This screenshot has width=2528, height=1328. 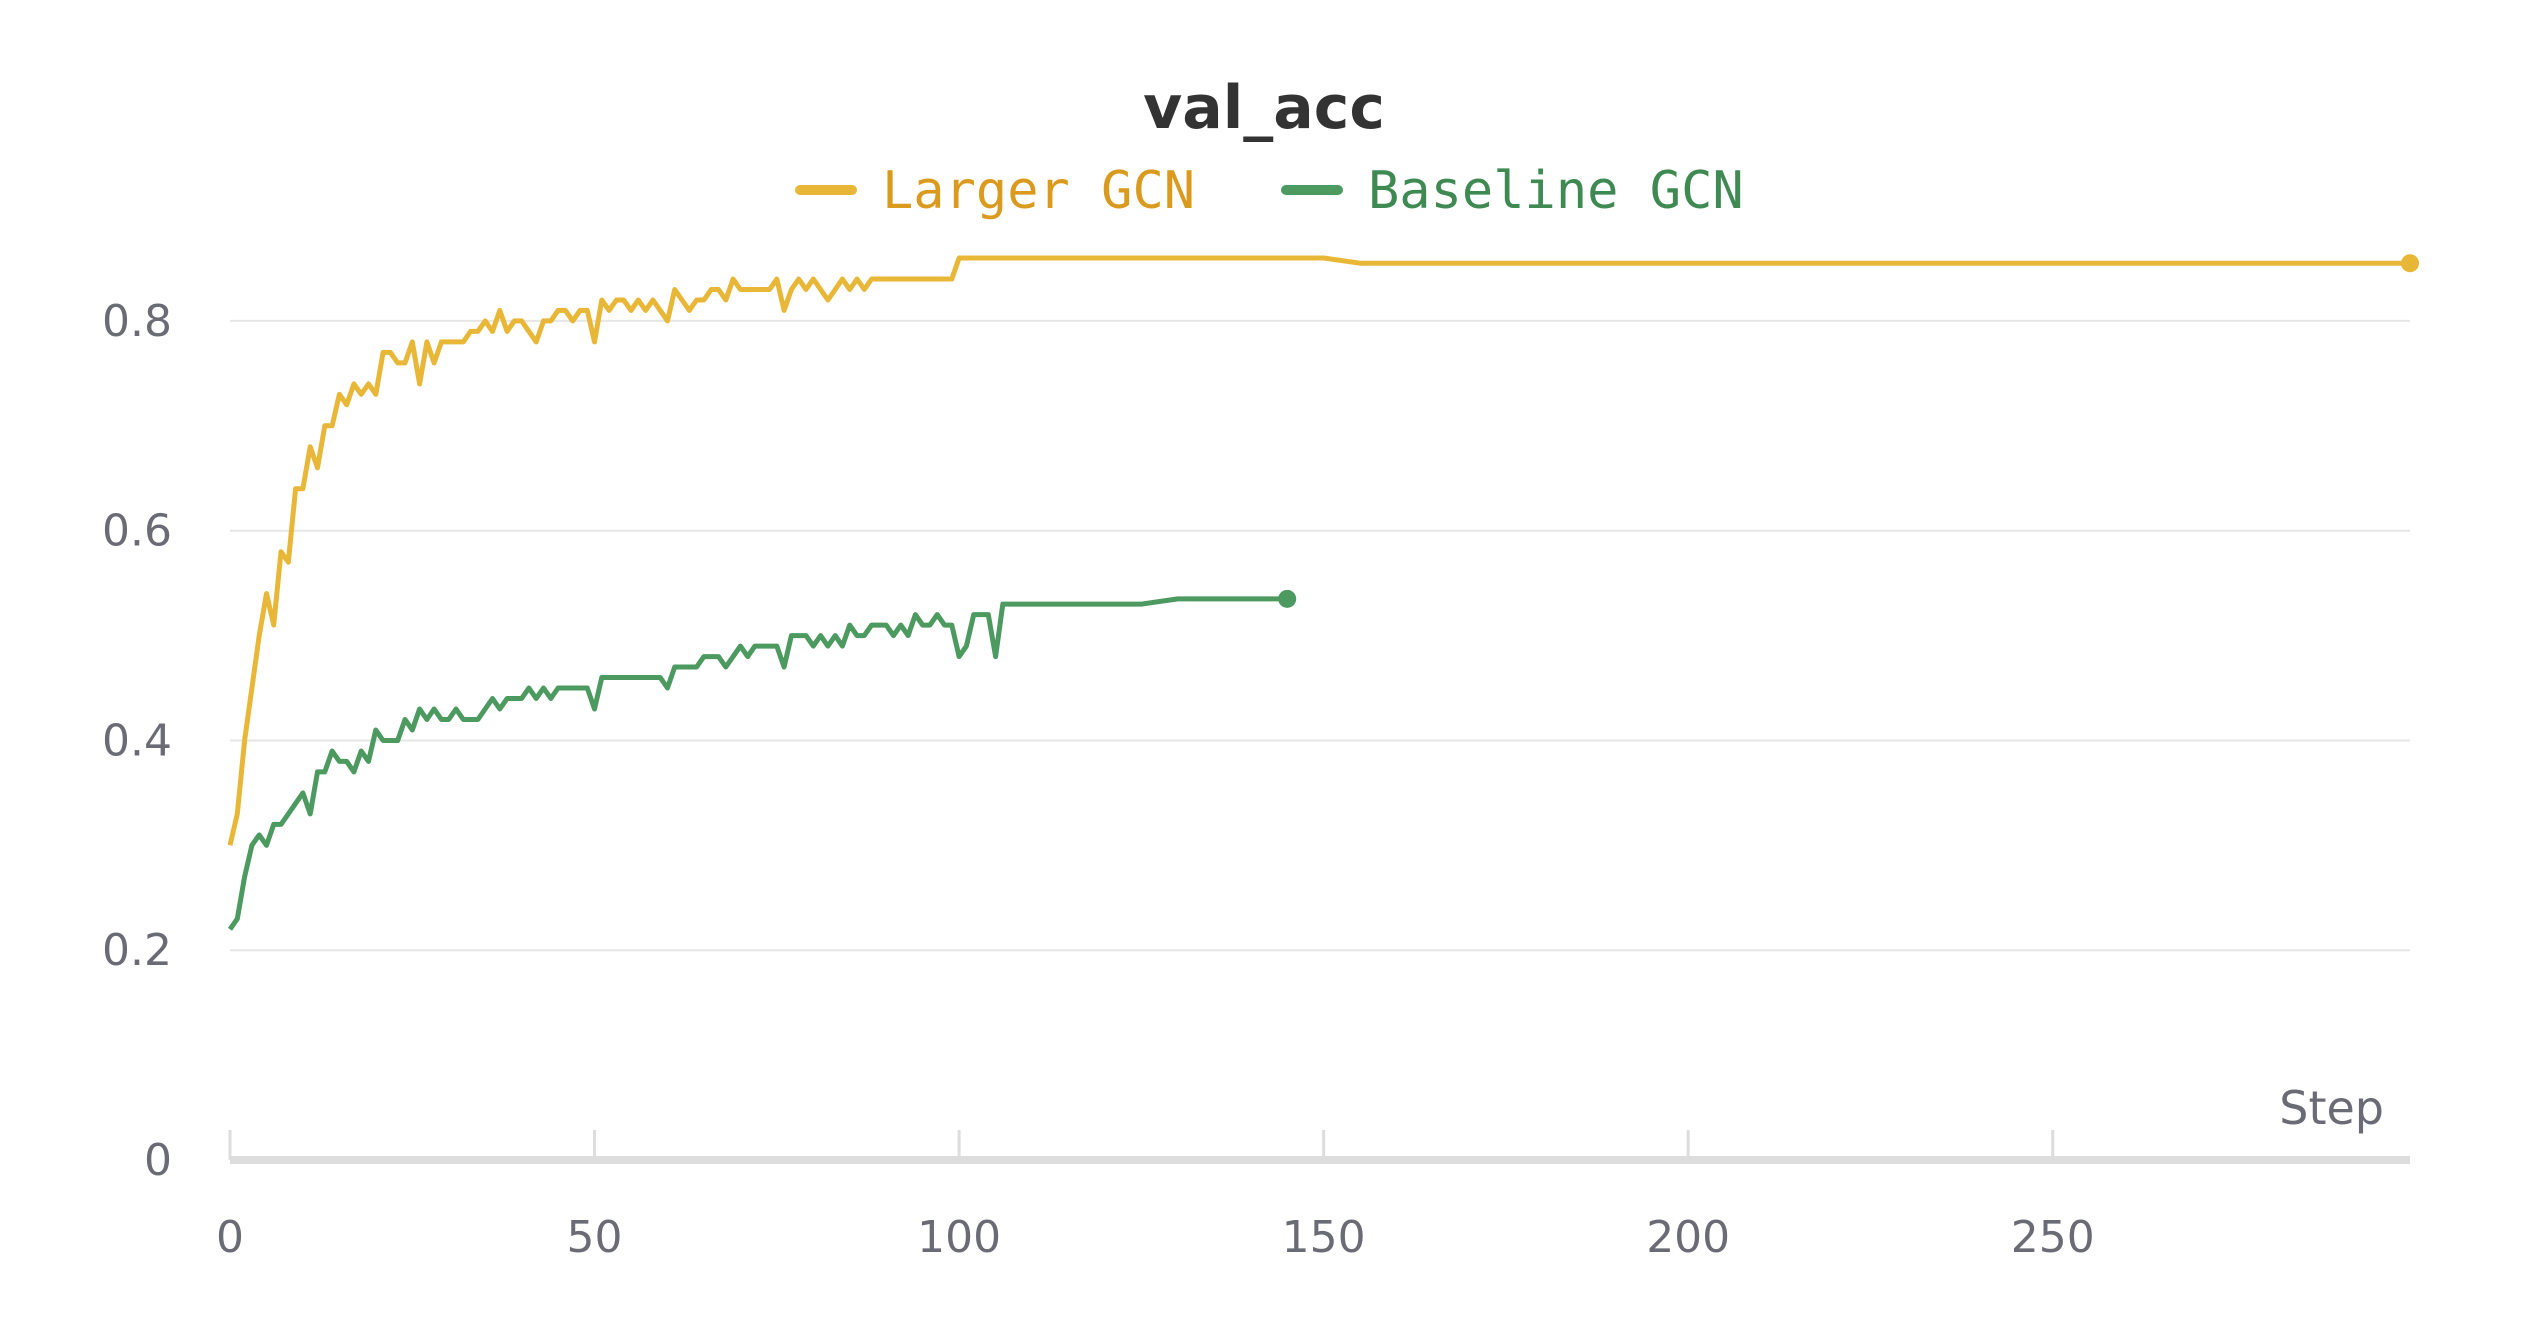 What do you see at coordinates (757, 763) in the screenshot?
I see `series-line-baseline-gcn` at bounding box center [757, 763].